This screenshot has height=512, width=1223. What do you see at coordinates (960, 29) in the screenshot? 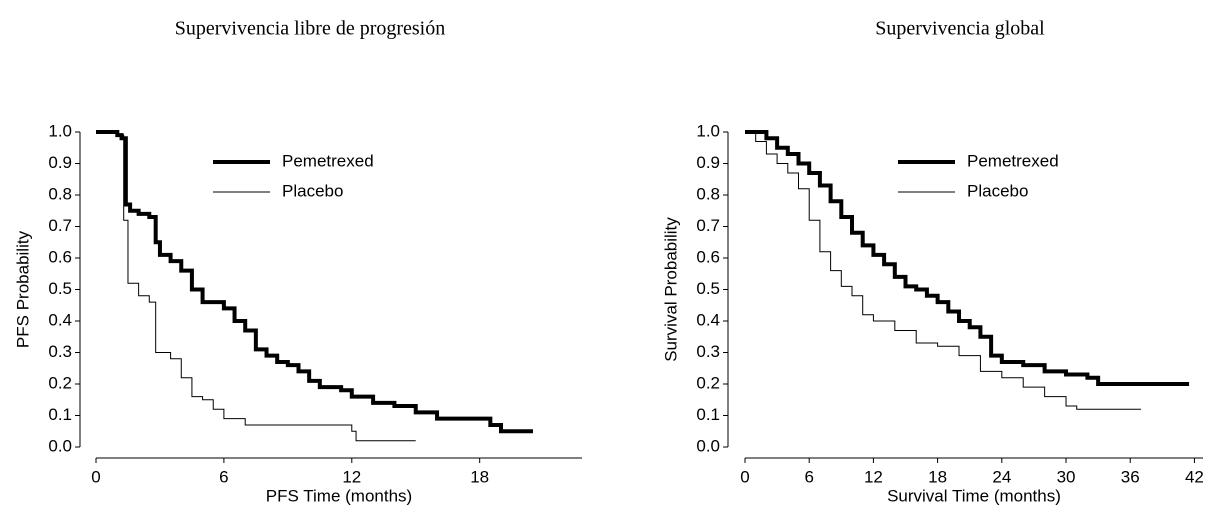
I see `chart-title: Supervivencia global` at bounding box center [960, 29].